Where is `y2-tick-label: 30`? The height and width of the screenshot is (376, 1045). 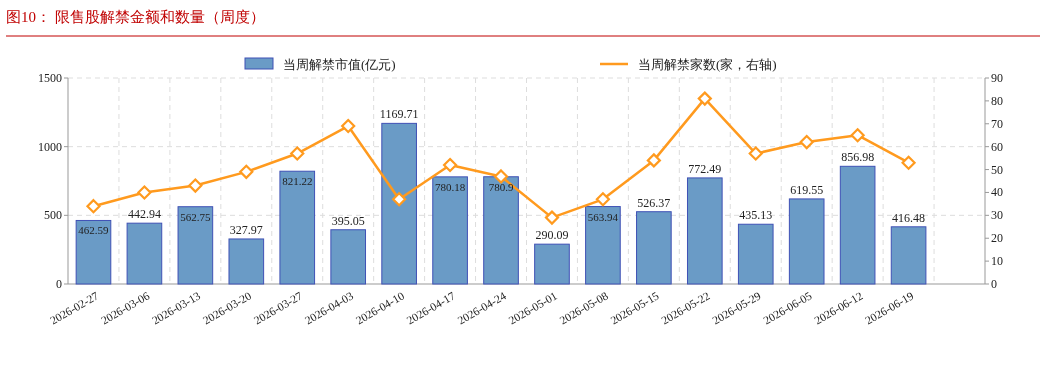 y2-tick-label: 30 is located at coordinates (997, 215).